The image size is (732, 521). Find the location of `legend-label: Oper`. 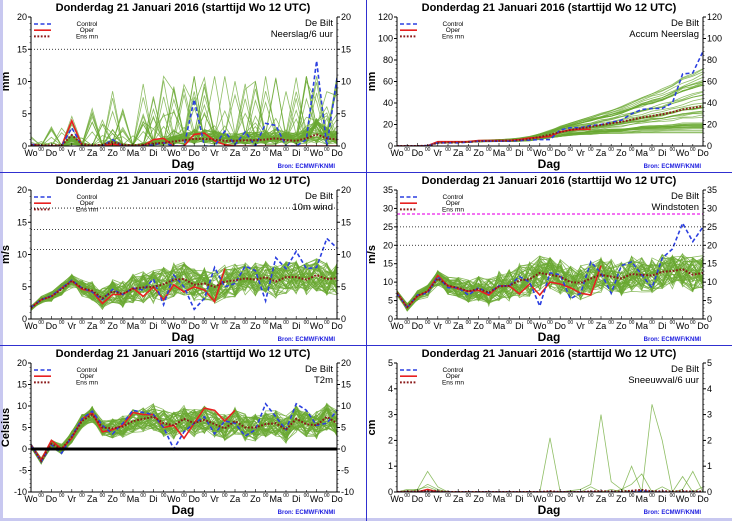

legend-label: Oper is located at coordinates (87, 203).